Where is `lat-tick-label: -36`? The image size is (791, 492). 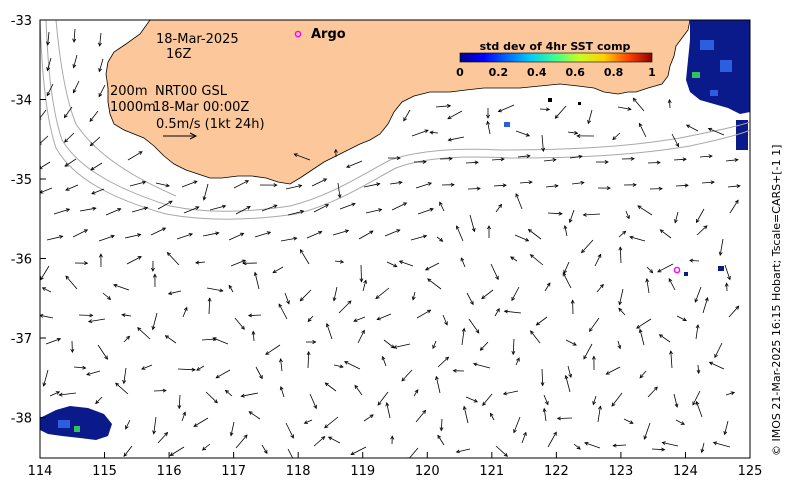
lat-tick-label: -36 is located at coordinates (21, 260).